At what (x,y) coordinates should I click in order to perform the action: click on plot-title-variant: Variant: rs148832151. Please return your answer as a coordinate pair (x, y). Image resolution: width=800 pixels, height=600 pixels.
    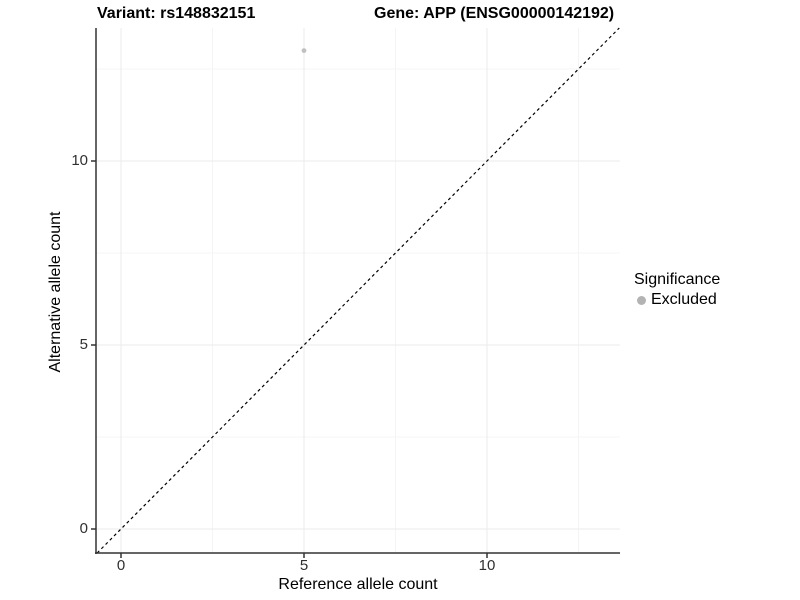
    Looking at the image, I should click on (176, 13).